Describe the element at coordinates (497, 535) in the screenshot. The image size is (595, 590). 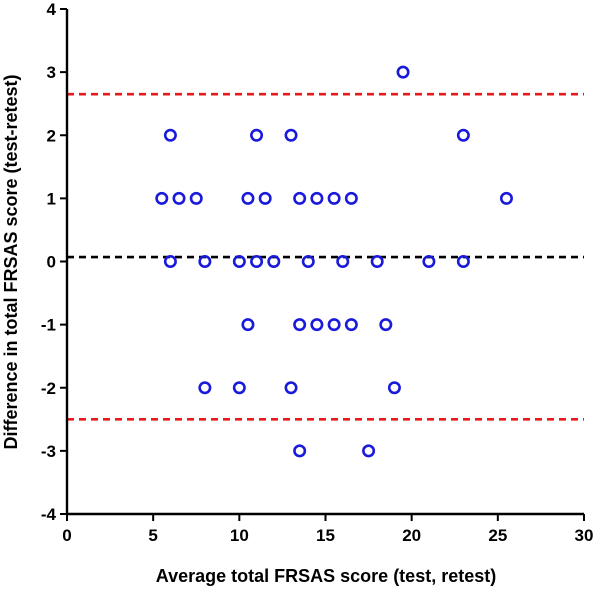
I see `x-tick-label: 25` at that location.